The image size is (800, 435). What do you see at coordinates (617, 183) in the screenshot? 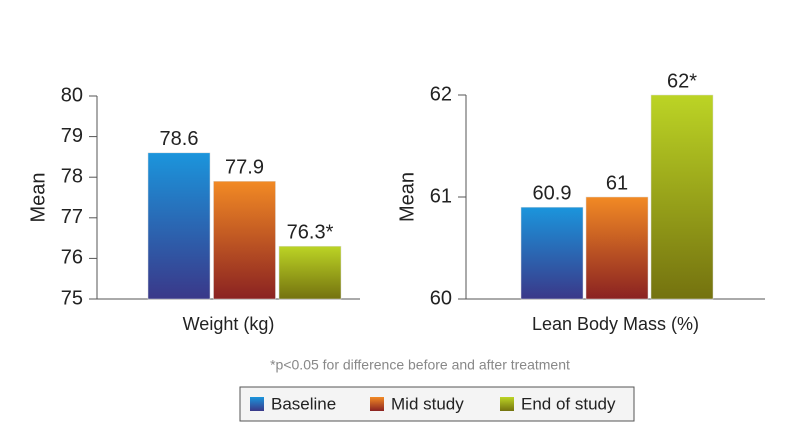
I see `data-label: 61` at bounding box center [617, 183].